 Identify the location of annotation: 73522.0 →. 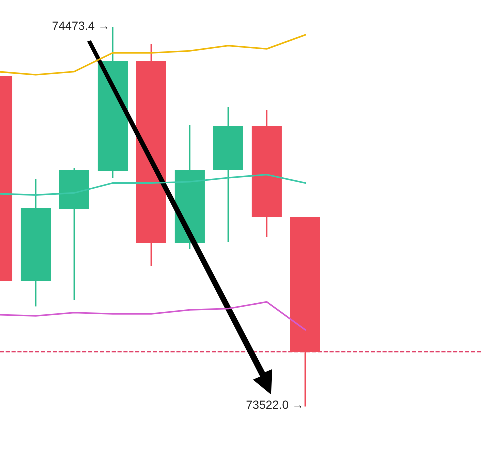
(274, 405).